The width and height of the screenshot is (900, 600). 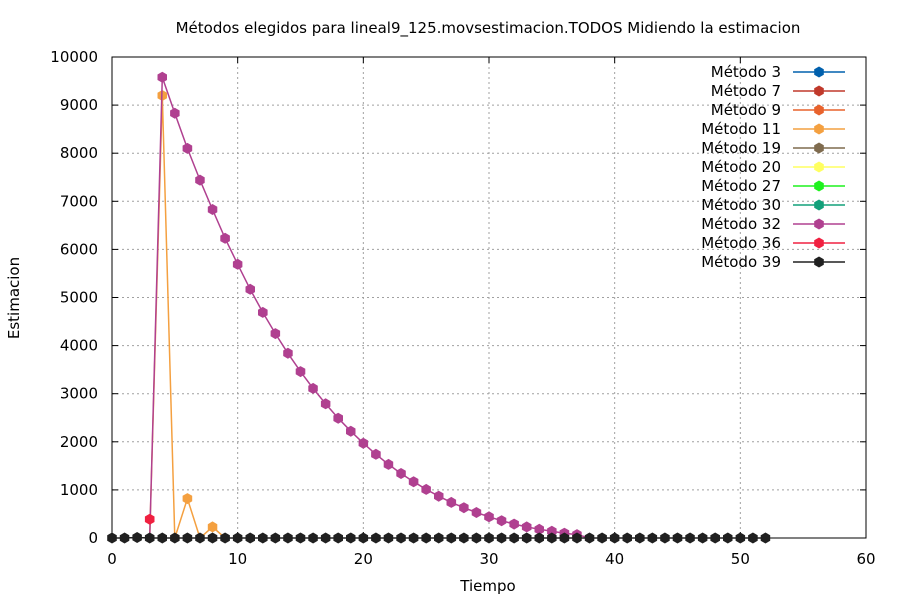 I want to click on series-line, so click(x=187, y=317).